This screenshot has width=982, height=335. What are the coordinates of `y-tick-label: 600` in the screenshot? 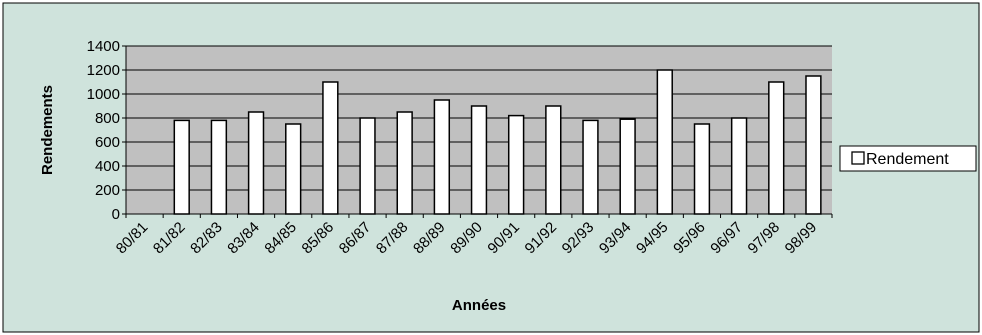 It's located at (107, 142).